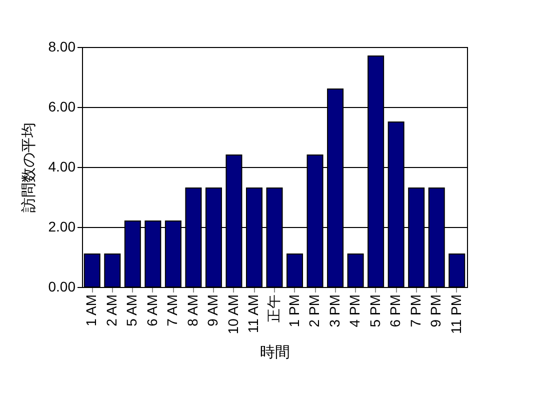  What do you see at coordinates (334, 311) in the screenshot?
I see `x-tick-label: 3 PM` at bounding box center [334, 311].